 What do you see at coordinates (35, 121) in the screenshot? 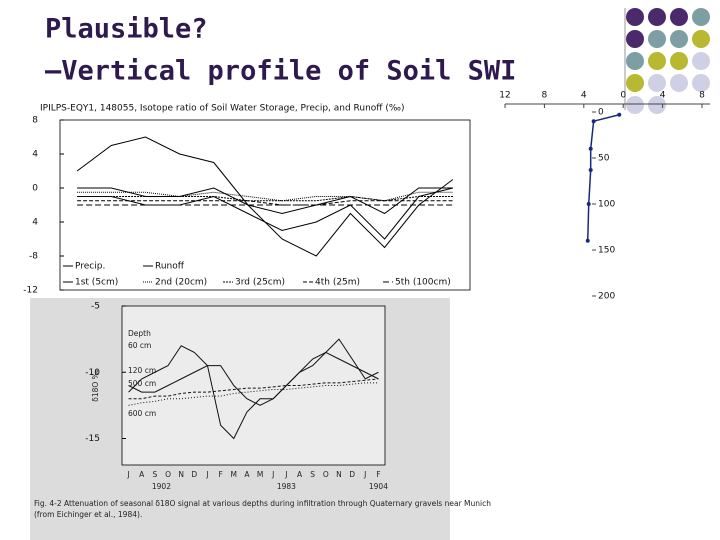
I see `y-tick-label: 8` at bounding box center [35, 121].